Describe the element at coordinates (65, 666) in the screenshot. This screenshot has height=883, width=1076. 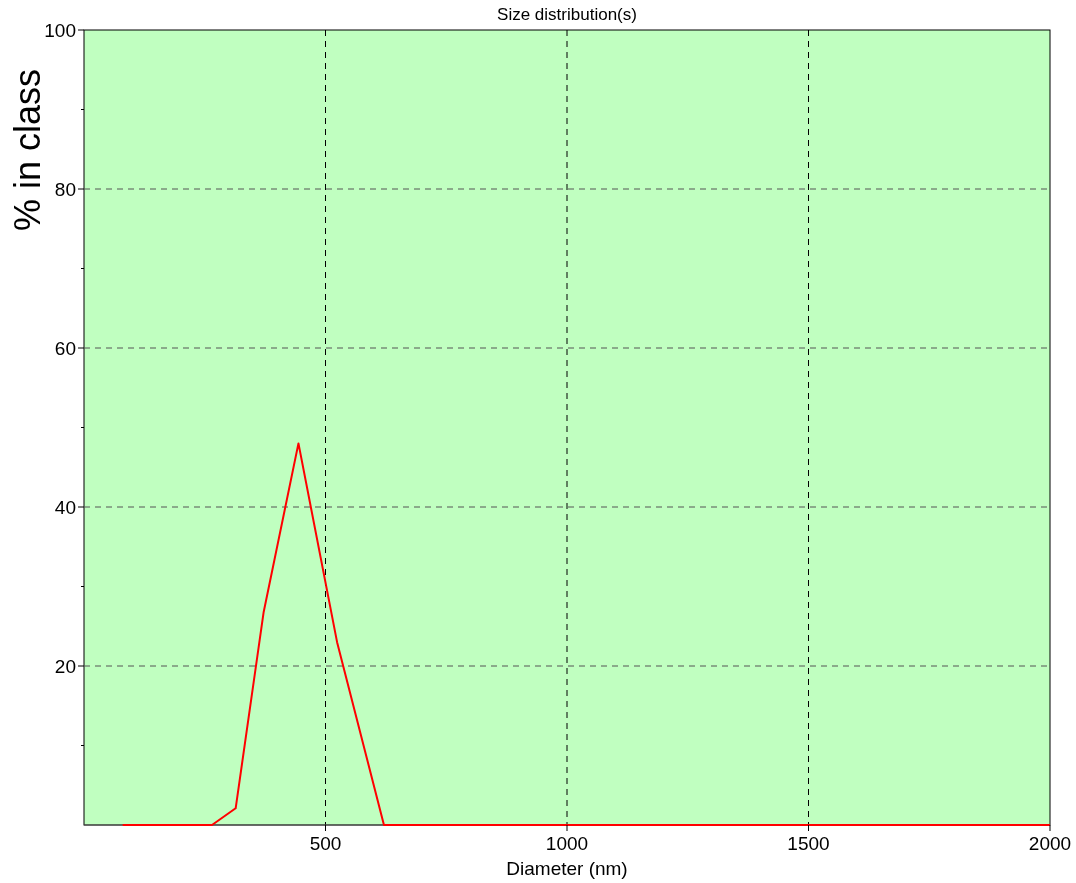
I see `y-tick-label: 20` at that location.